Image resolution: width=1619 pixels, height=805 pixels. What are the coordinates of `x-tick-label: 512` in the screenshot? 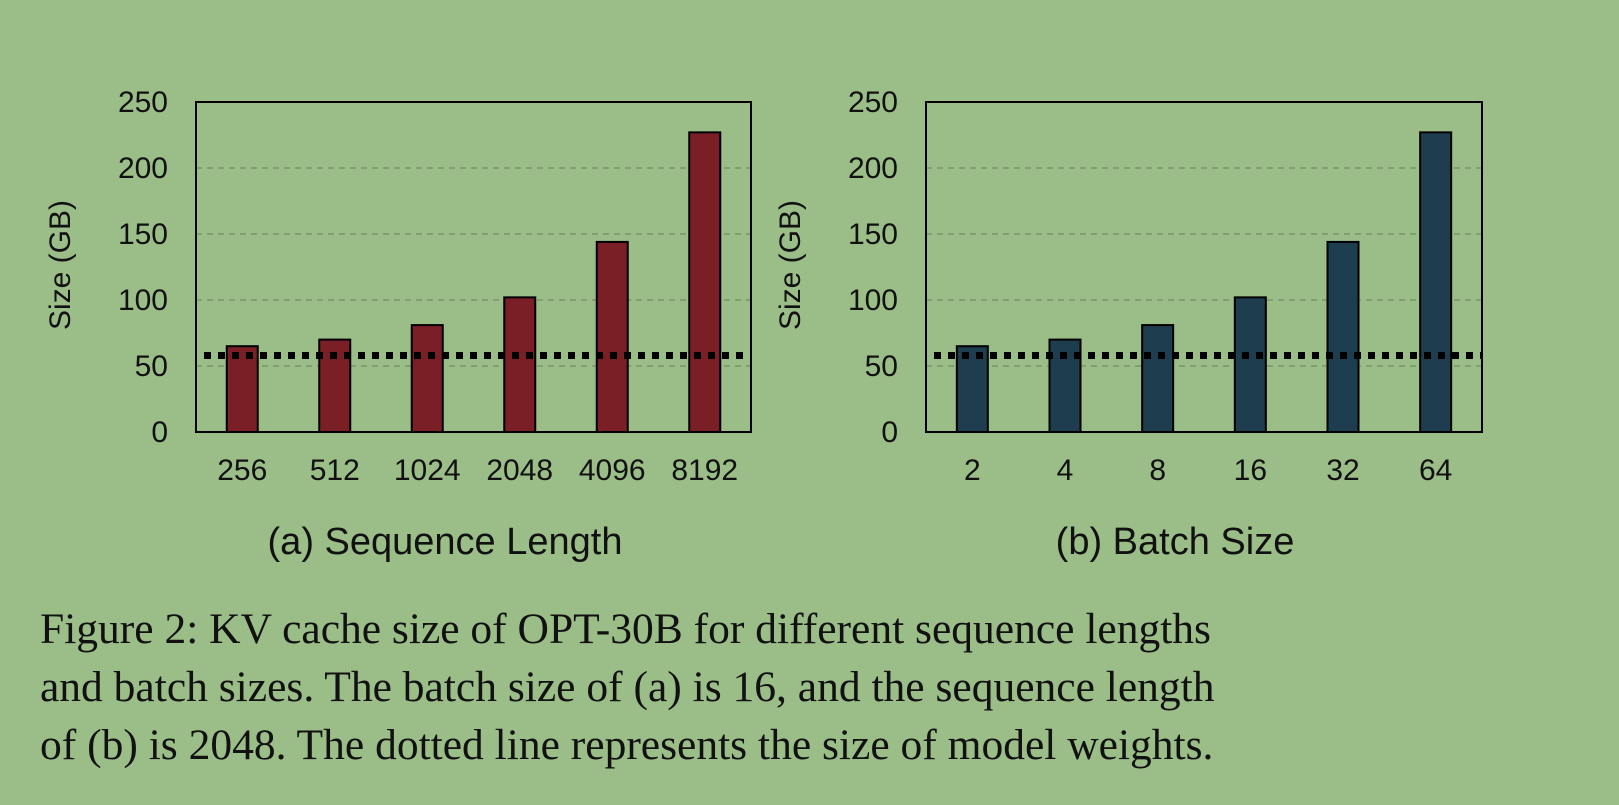 It's located at (335, 470).